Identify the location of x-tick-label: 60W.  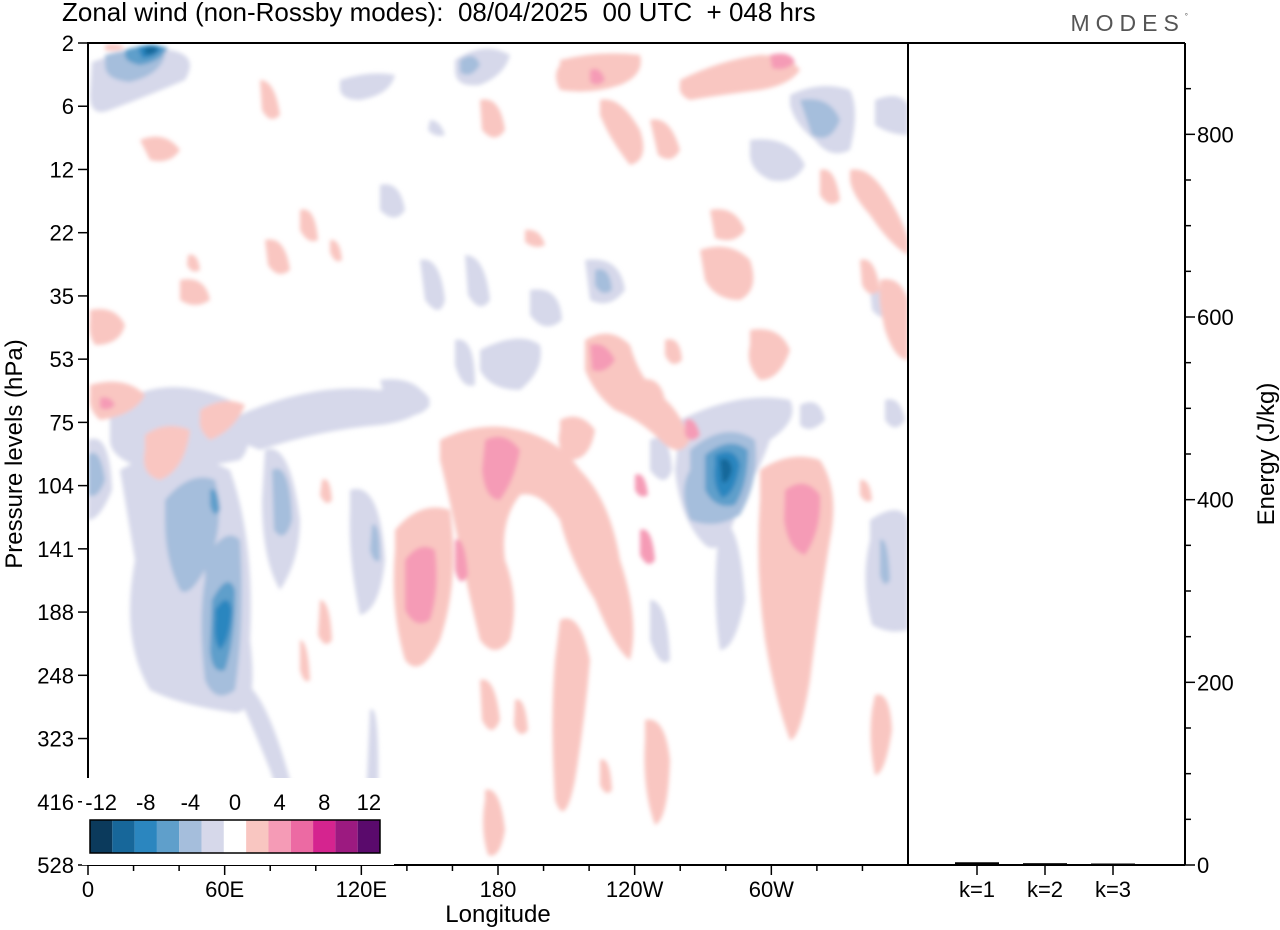
(771, 889).